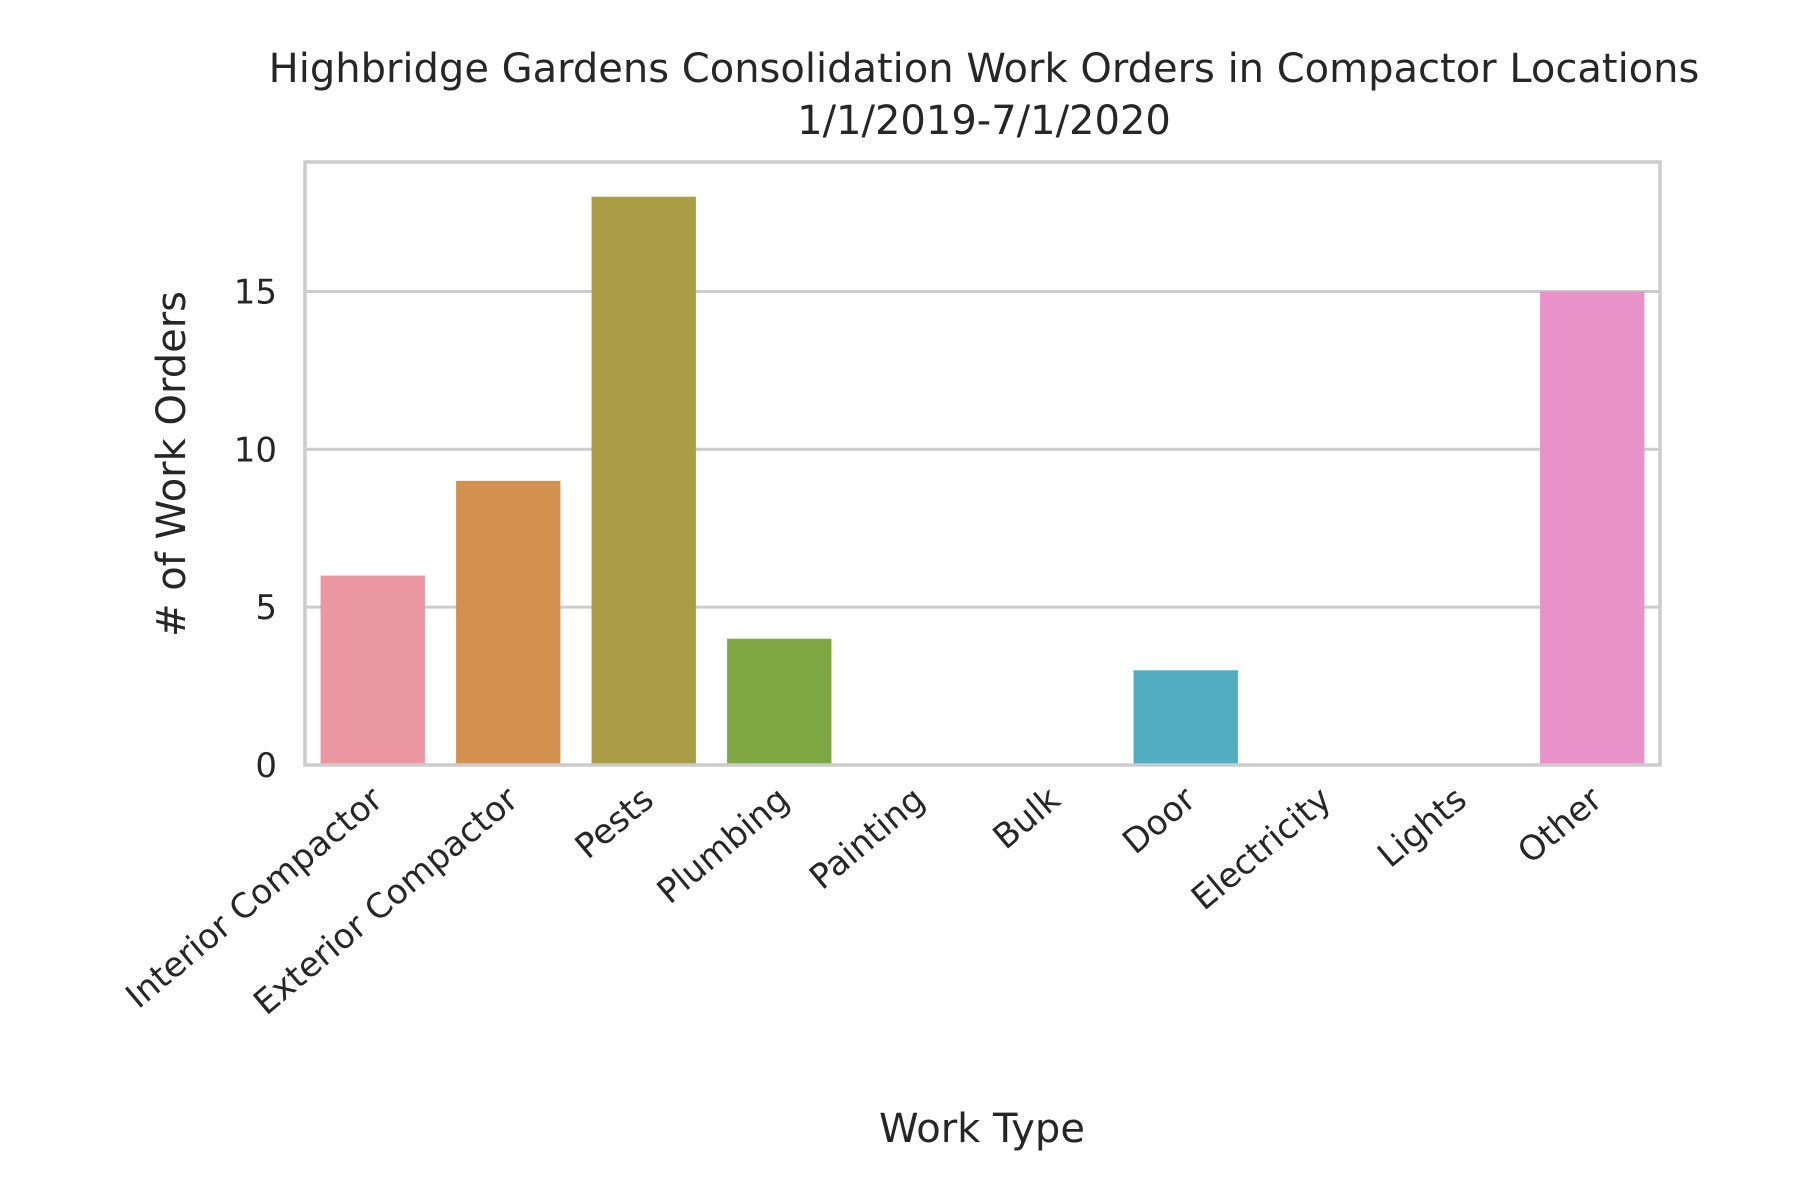  I want to click on x-tick-painting: Painting, so click(867, 838).